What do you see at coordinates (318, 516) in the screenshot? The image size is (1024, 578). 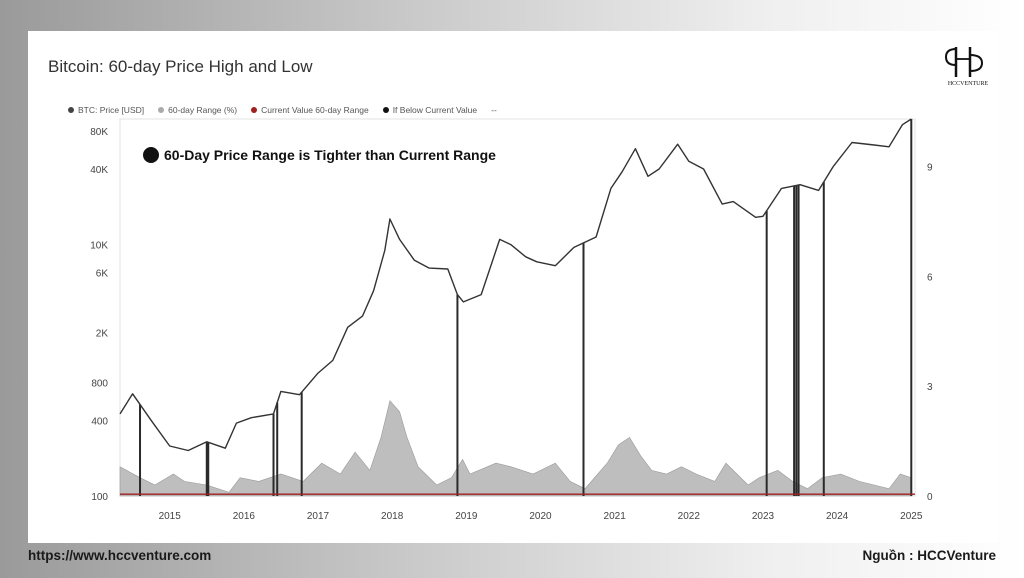 I see `x-tick-label: 2017` at bounding box center [318, 516].